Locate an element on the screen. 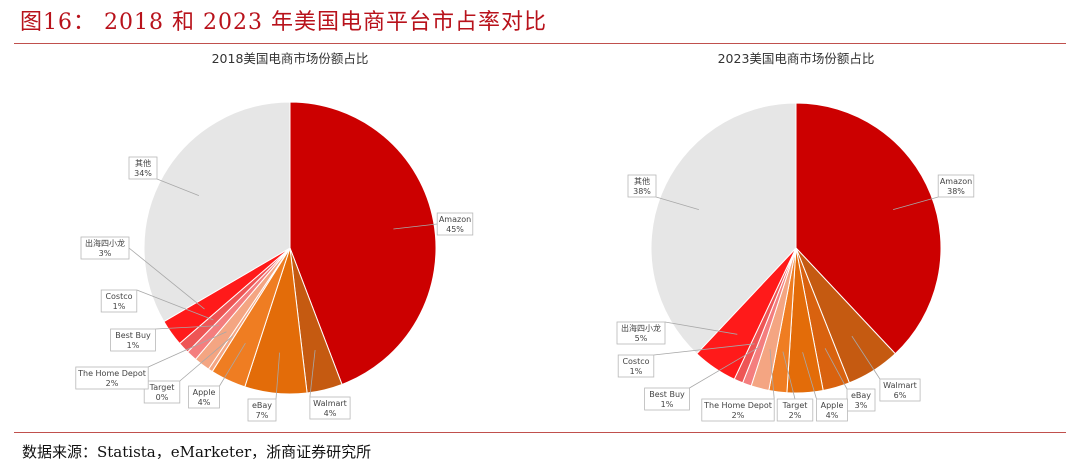 The width and height of the screenshot is (1080, 476). bottom-divider is located at coordinates (540, 432).